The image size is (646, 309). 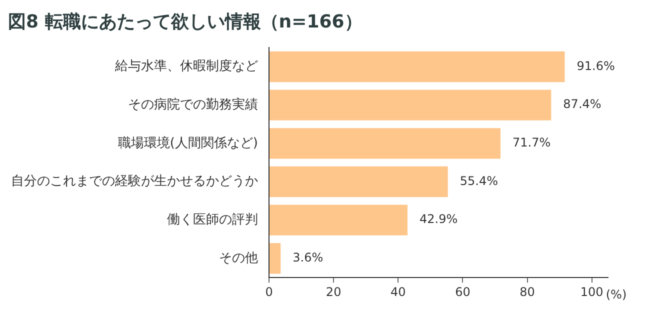 What do you see at coordinates (212, 220) in the screenshot?
I see `y-tick-label: 働く医師の評判` at bounding box center [212, 220].